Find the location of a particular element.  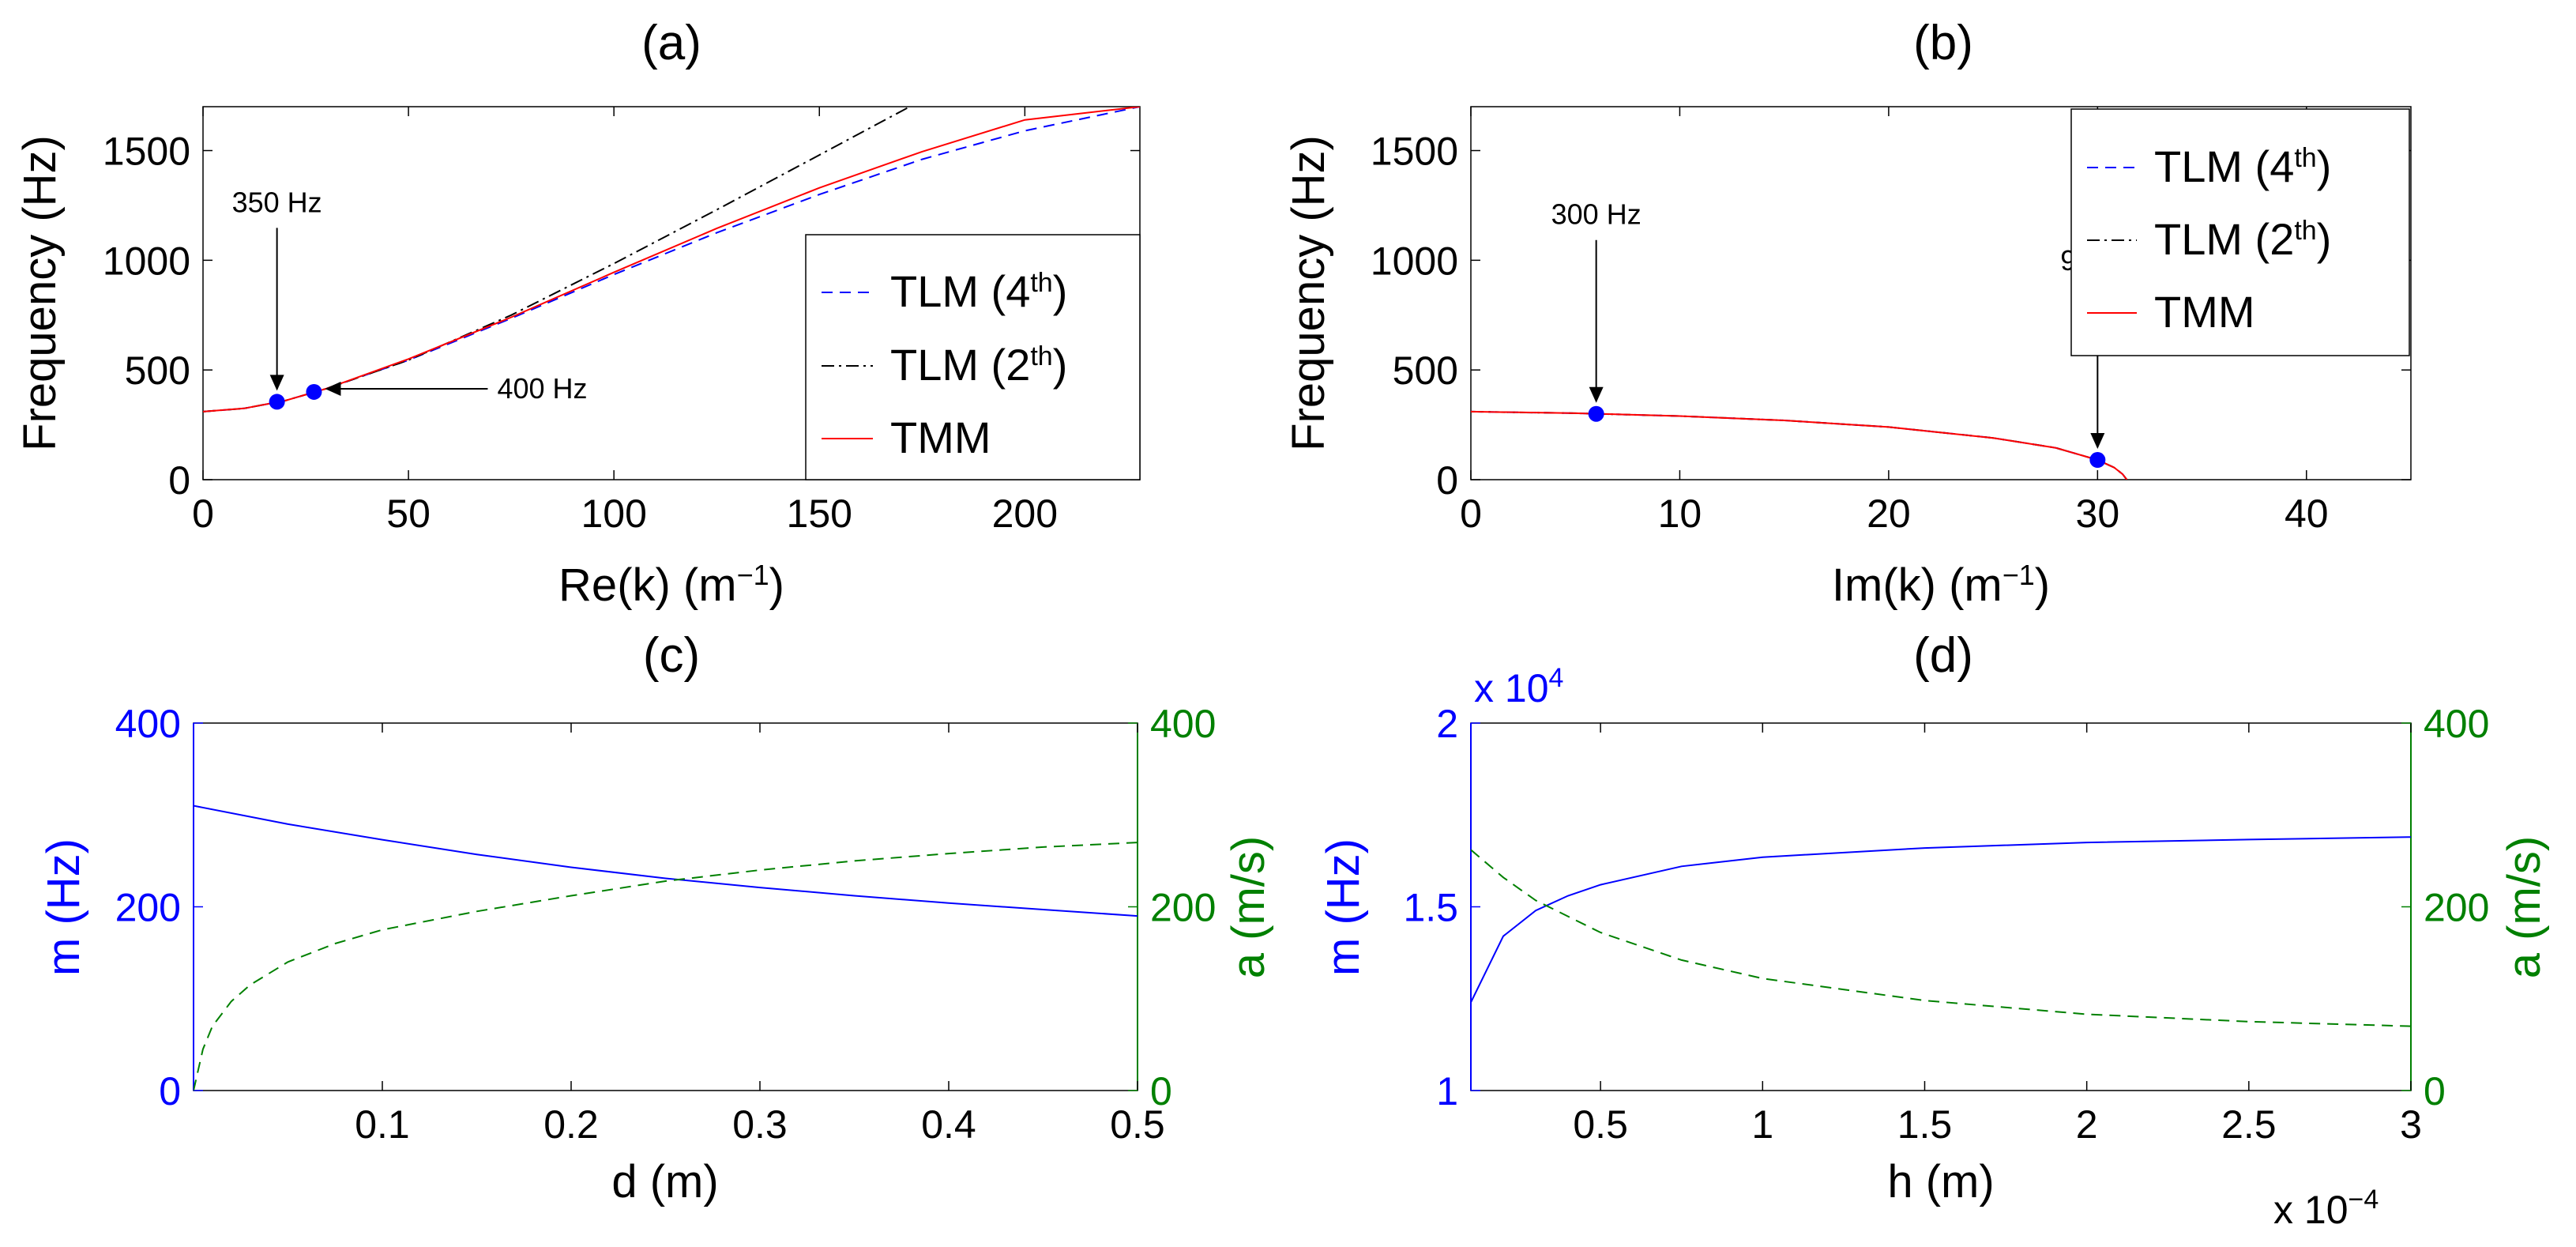

panel-a-title: (a) is located at coordinates (671, 43).